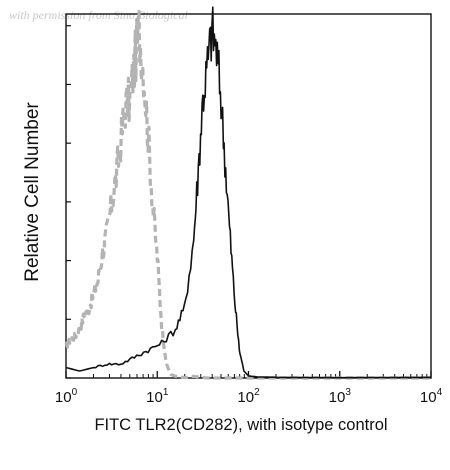  Describe the element at coordinates (248, 396) in the screenshot. I see `x-tick-label: 10²` at that location.